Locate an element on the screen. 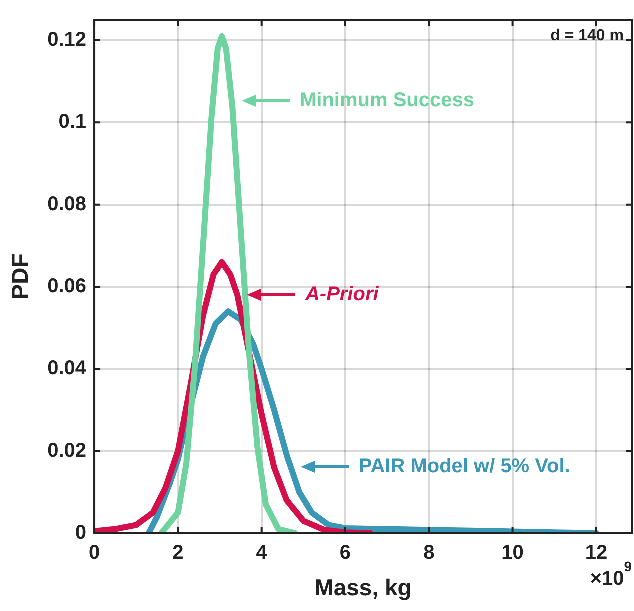  legend-label: Minimum Success is located at coordinates (387, 101).